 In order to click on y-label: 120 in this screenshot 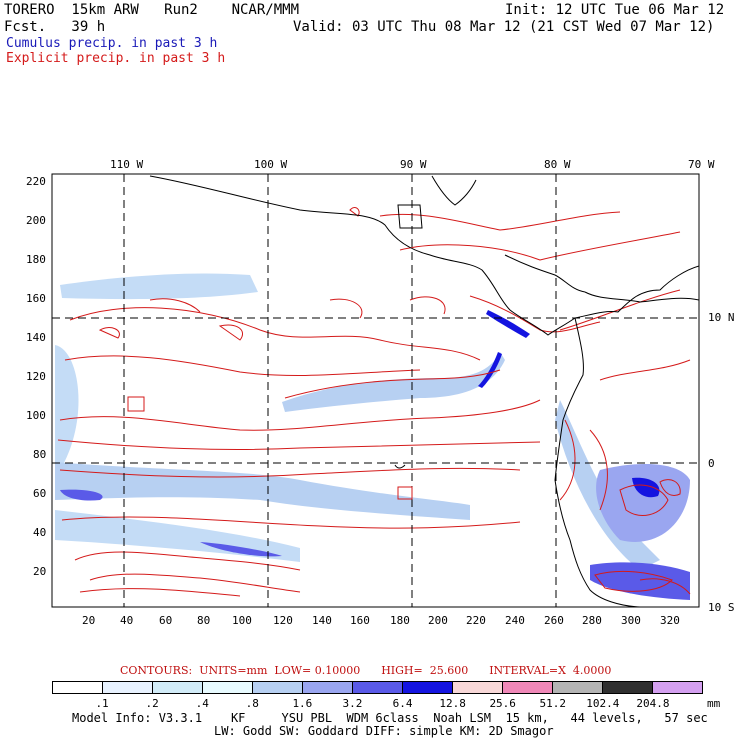, I will do `click(36, 376)`.